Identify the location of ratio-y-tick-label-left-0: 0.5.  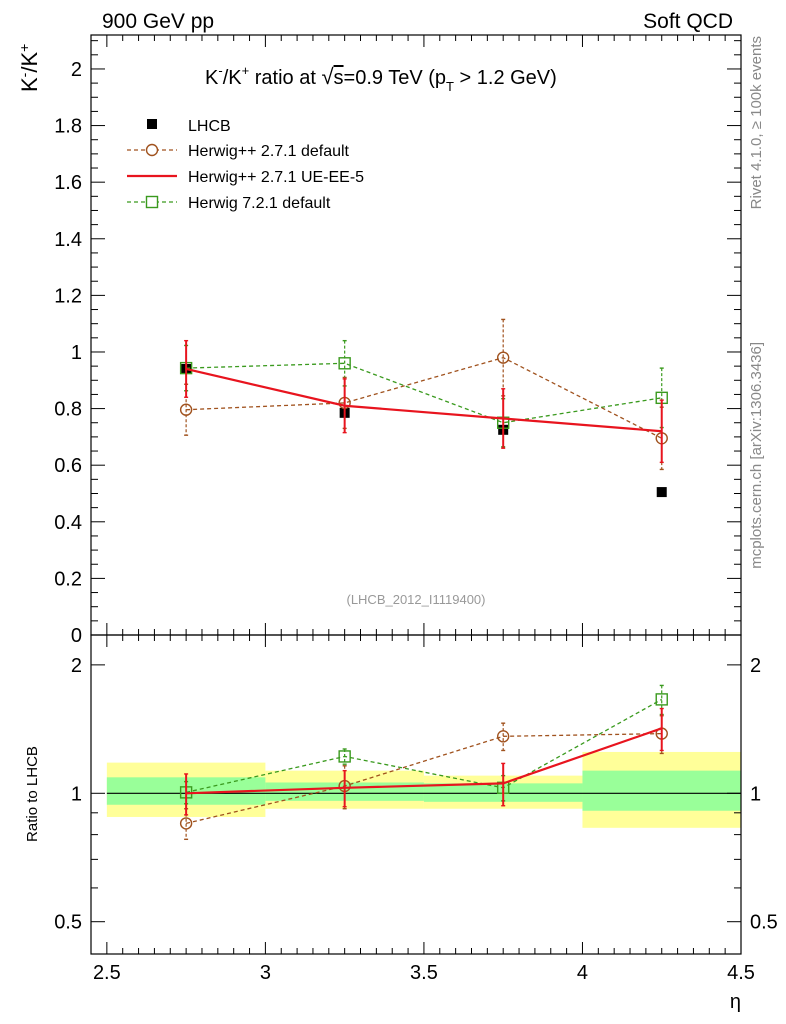
(68, 923).